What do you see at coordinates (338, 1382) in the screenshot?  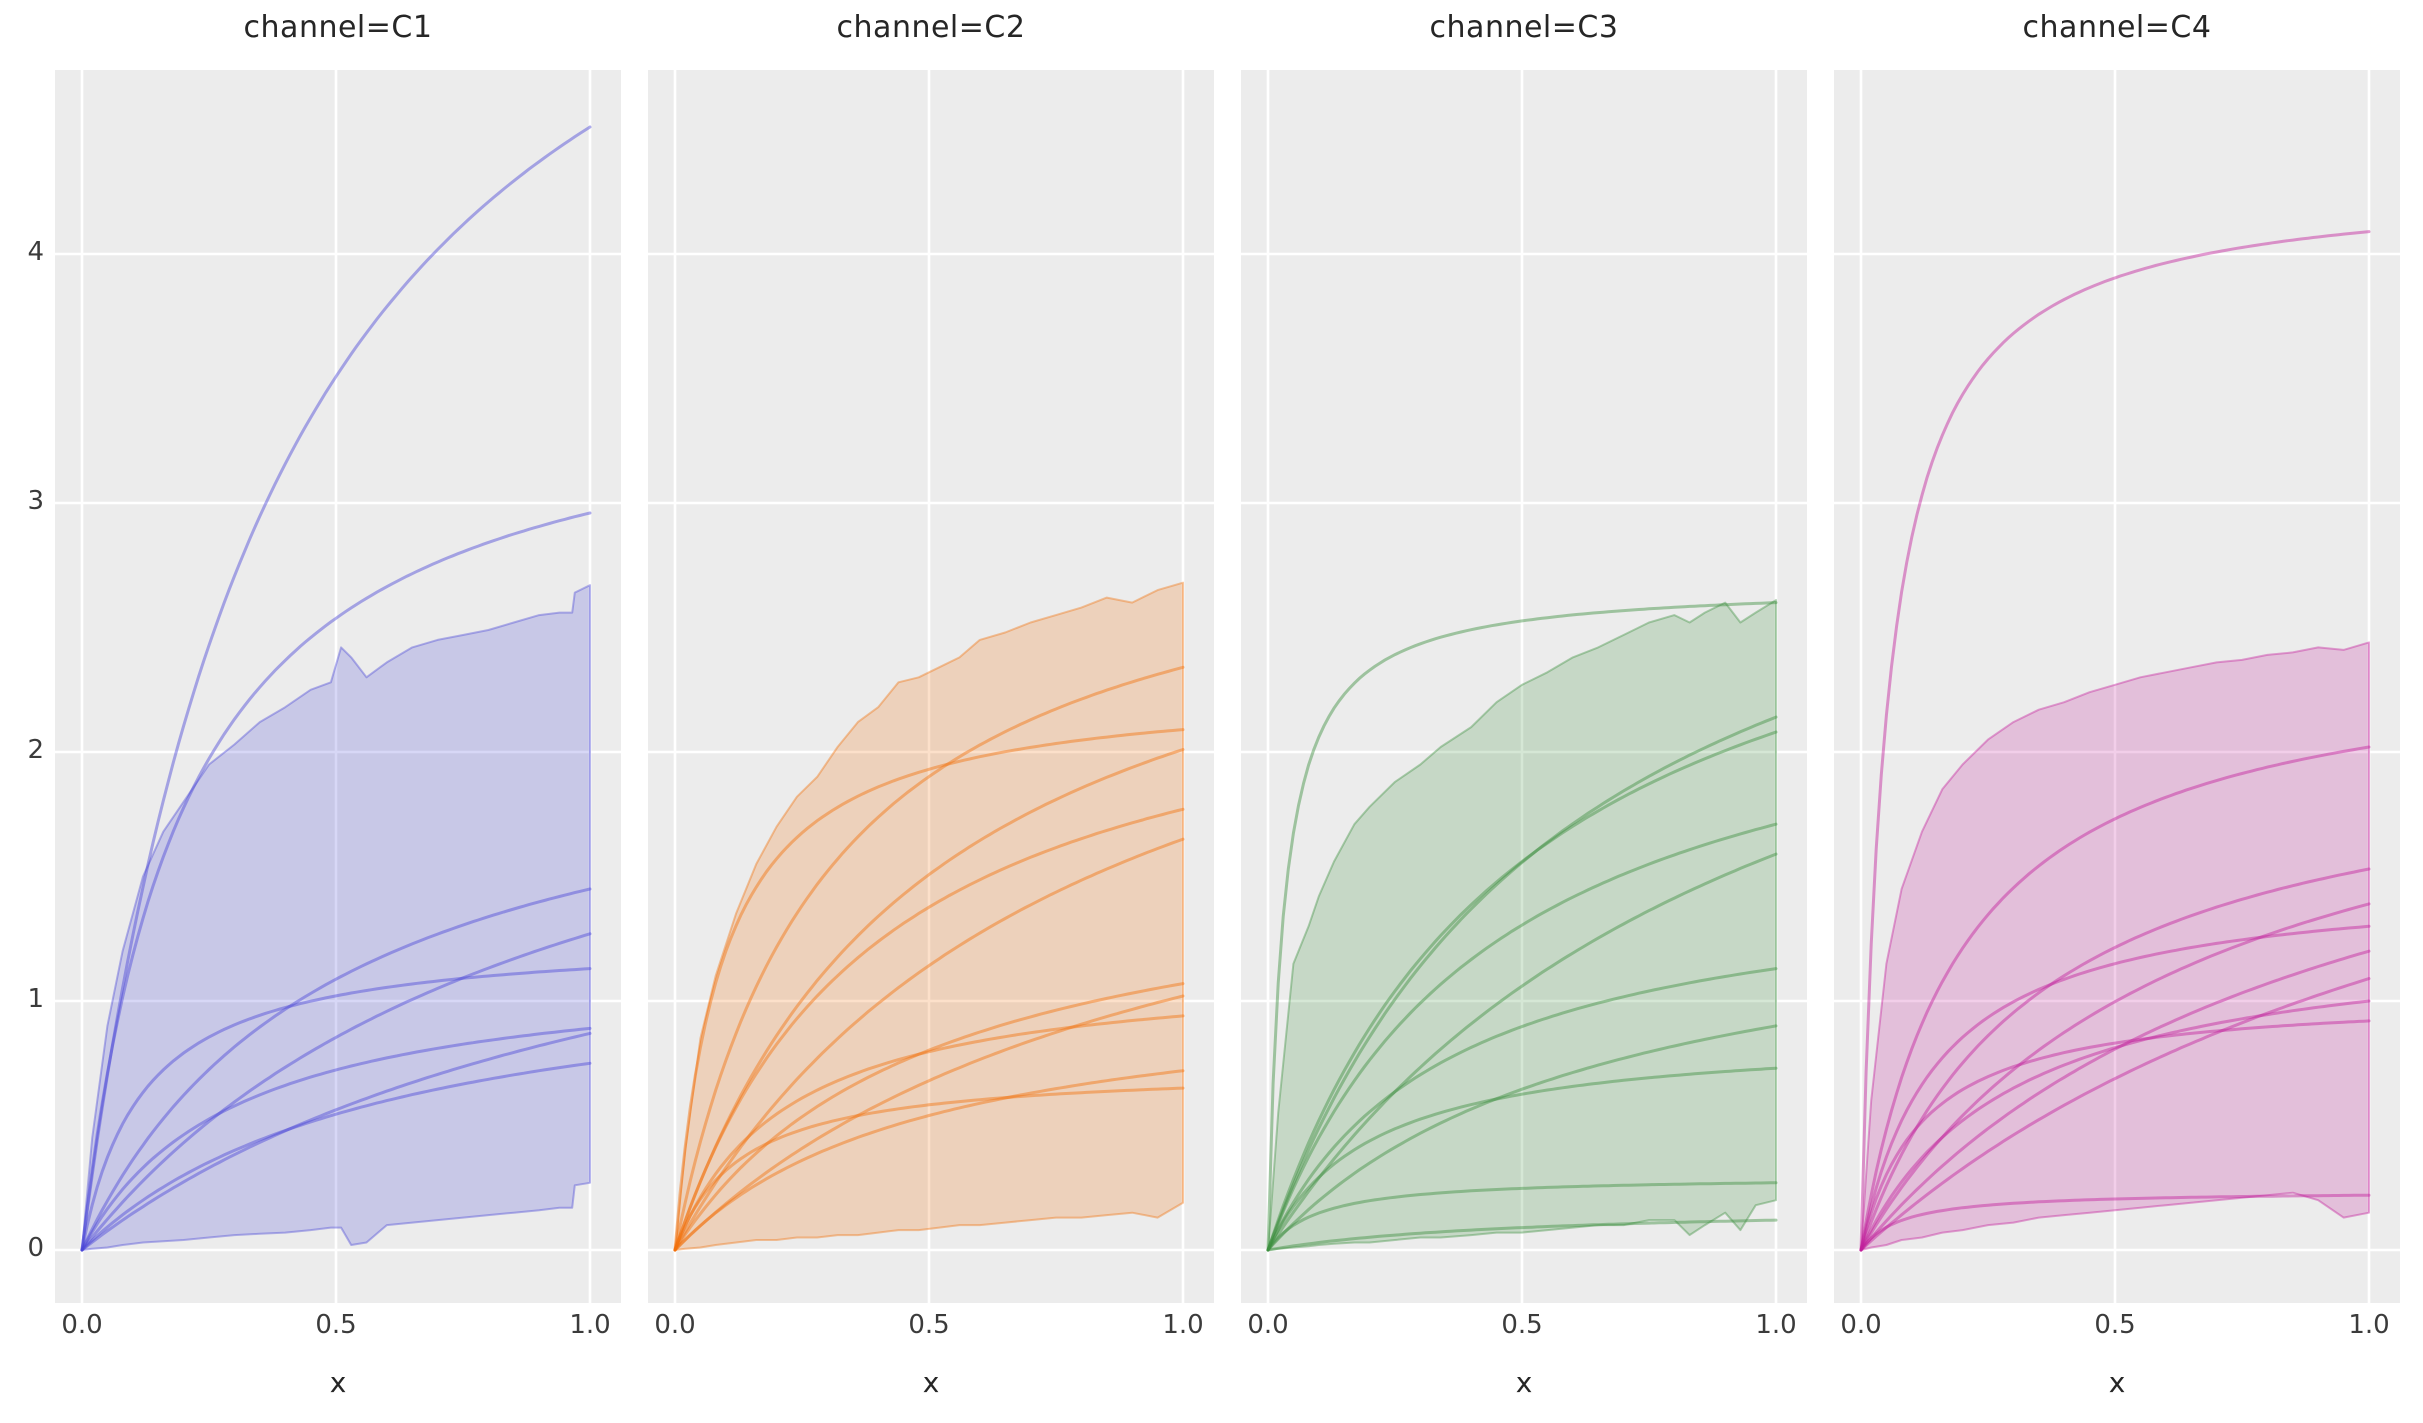 I see `x-axis-label-p1: x` at bounding box center [338, 1382].